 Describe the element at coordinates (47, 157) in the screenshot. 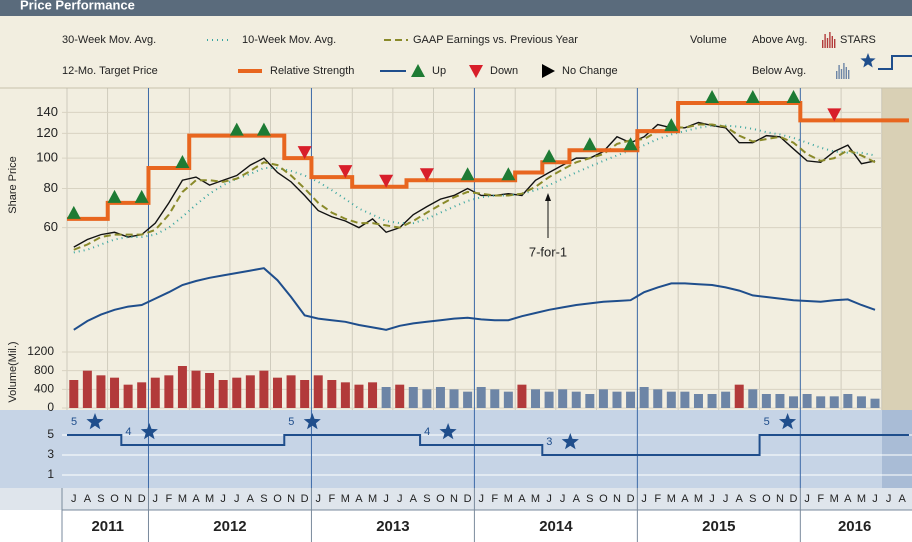

I see `y-tick-label: 100` at that location.